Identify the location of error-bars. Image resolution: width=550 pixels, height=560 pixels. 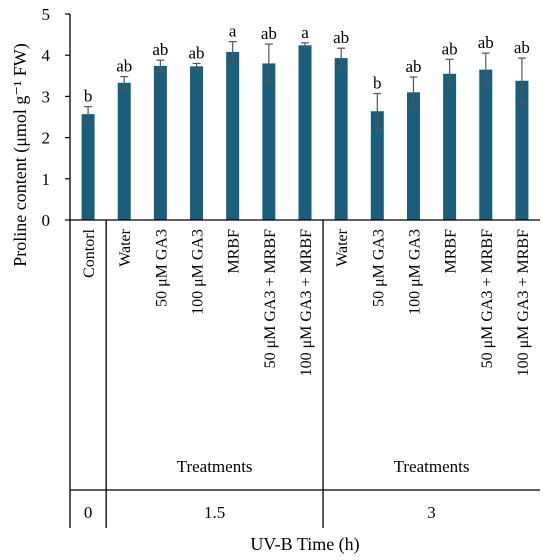
(305, 85).